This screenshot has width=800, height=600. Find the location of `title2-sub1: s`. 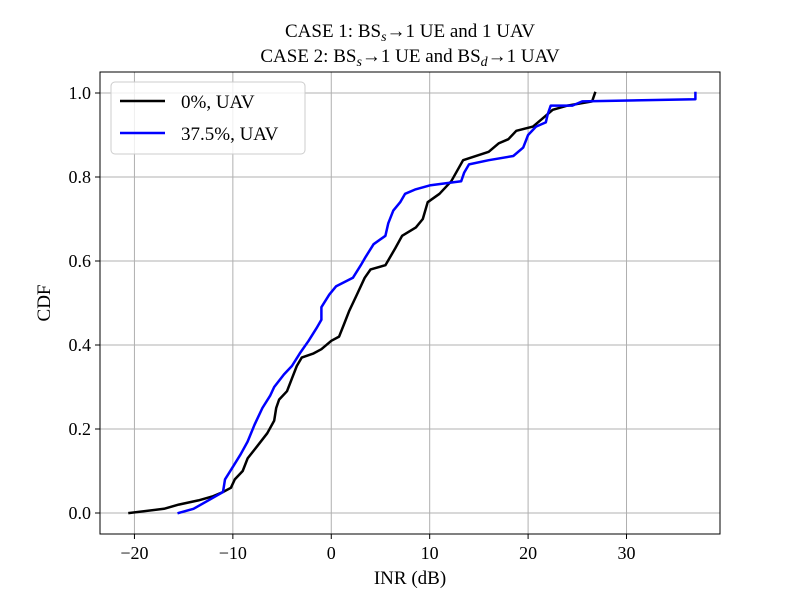

title2-sub1: s is located at coordinates (359, 62).